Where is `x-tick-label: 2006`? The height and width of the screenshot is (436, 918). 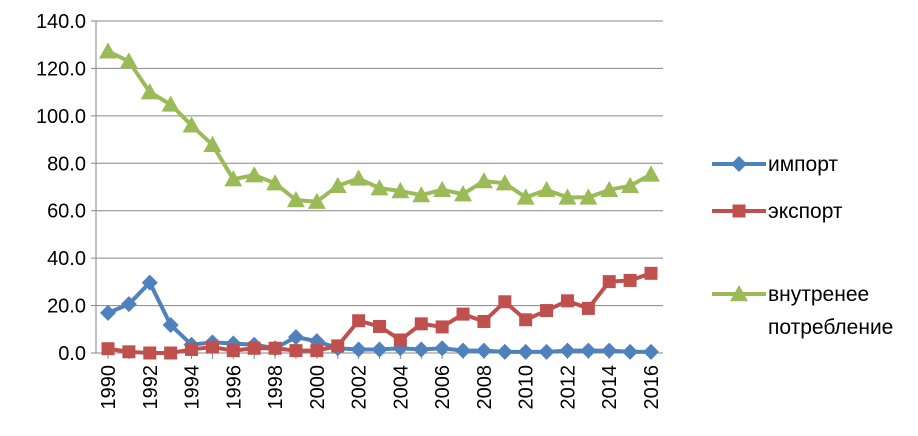
x-tick-label: 2006 is located at coordinates (443, 387).